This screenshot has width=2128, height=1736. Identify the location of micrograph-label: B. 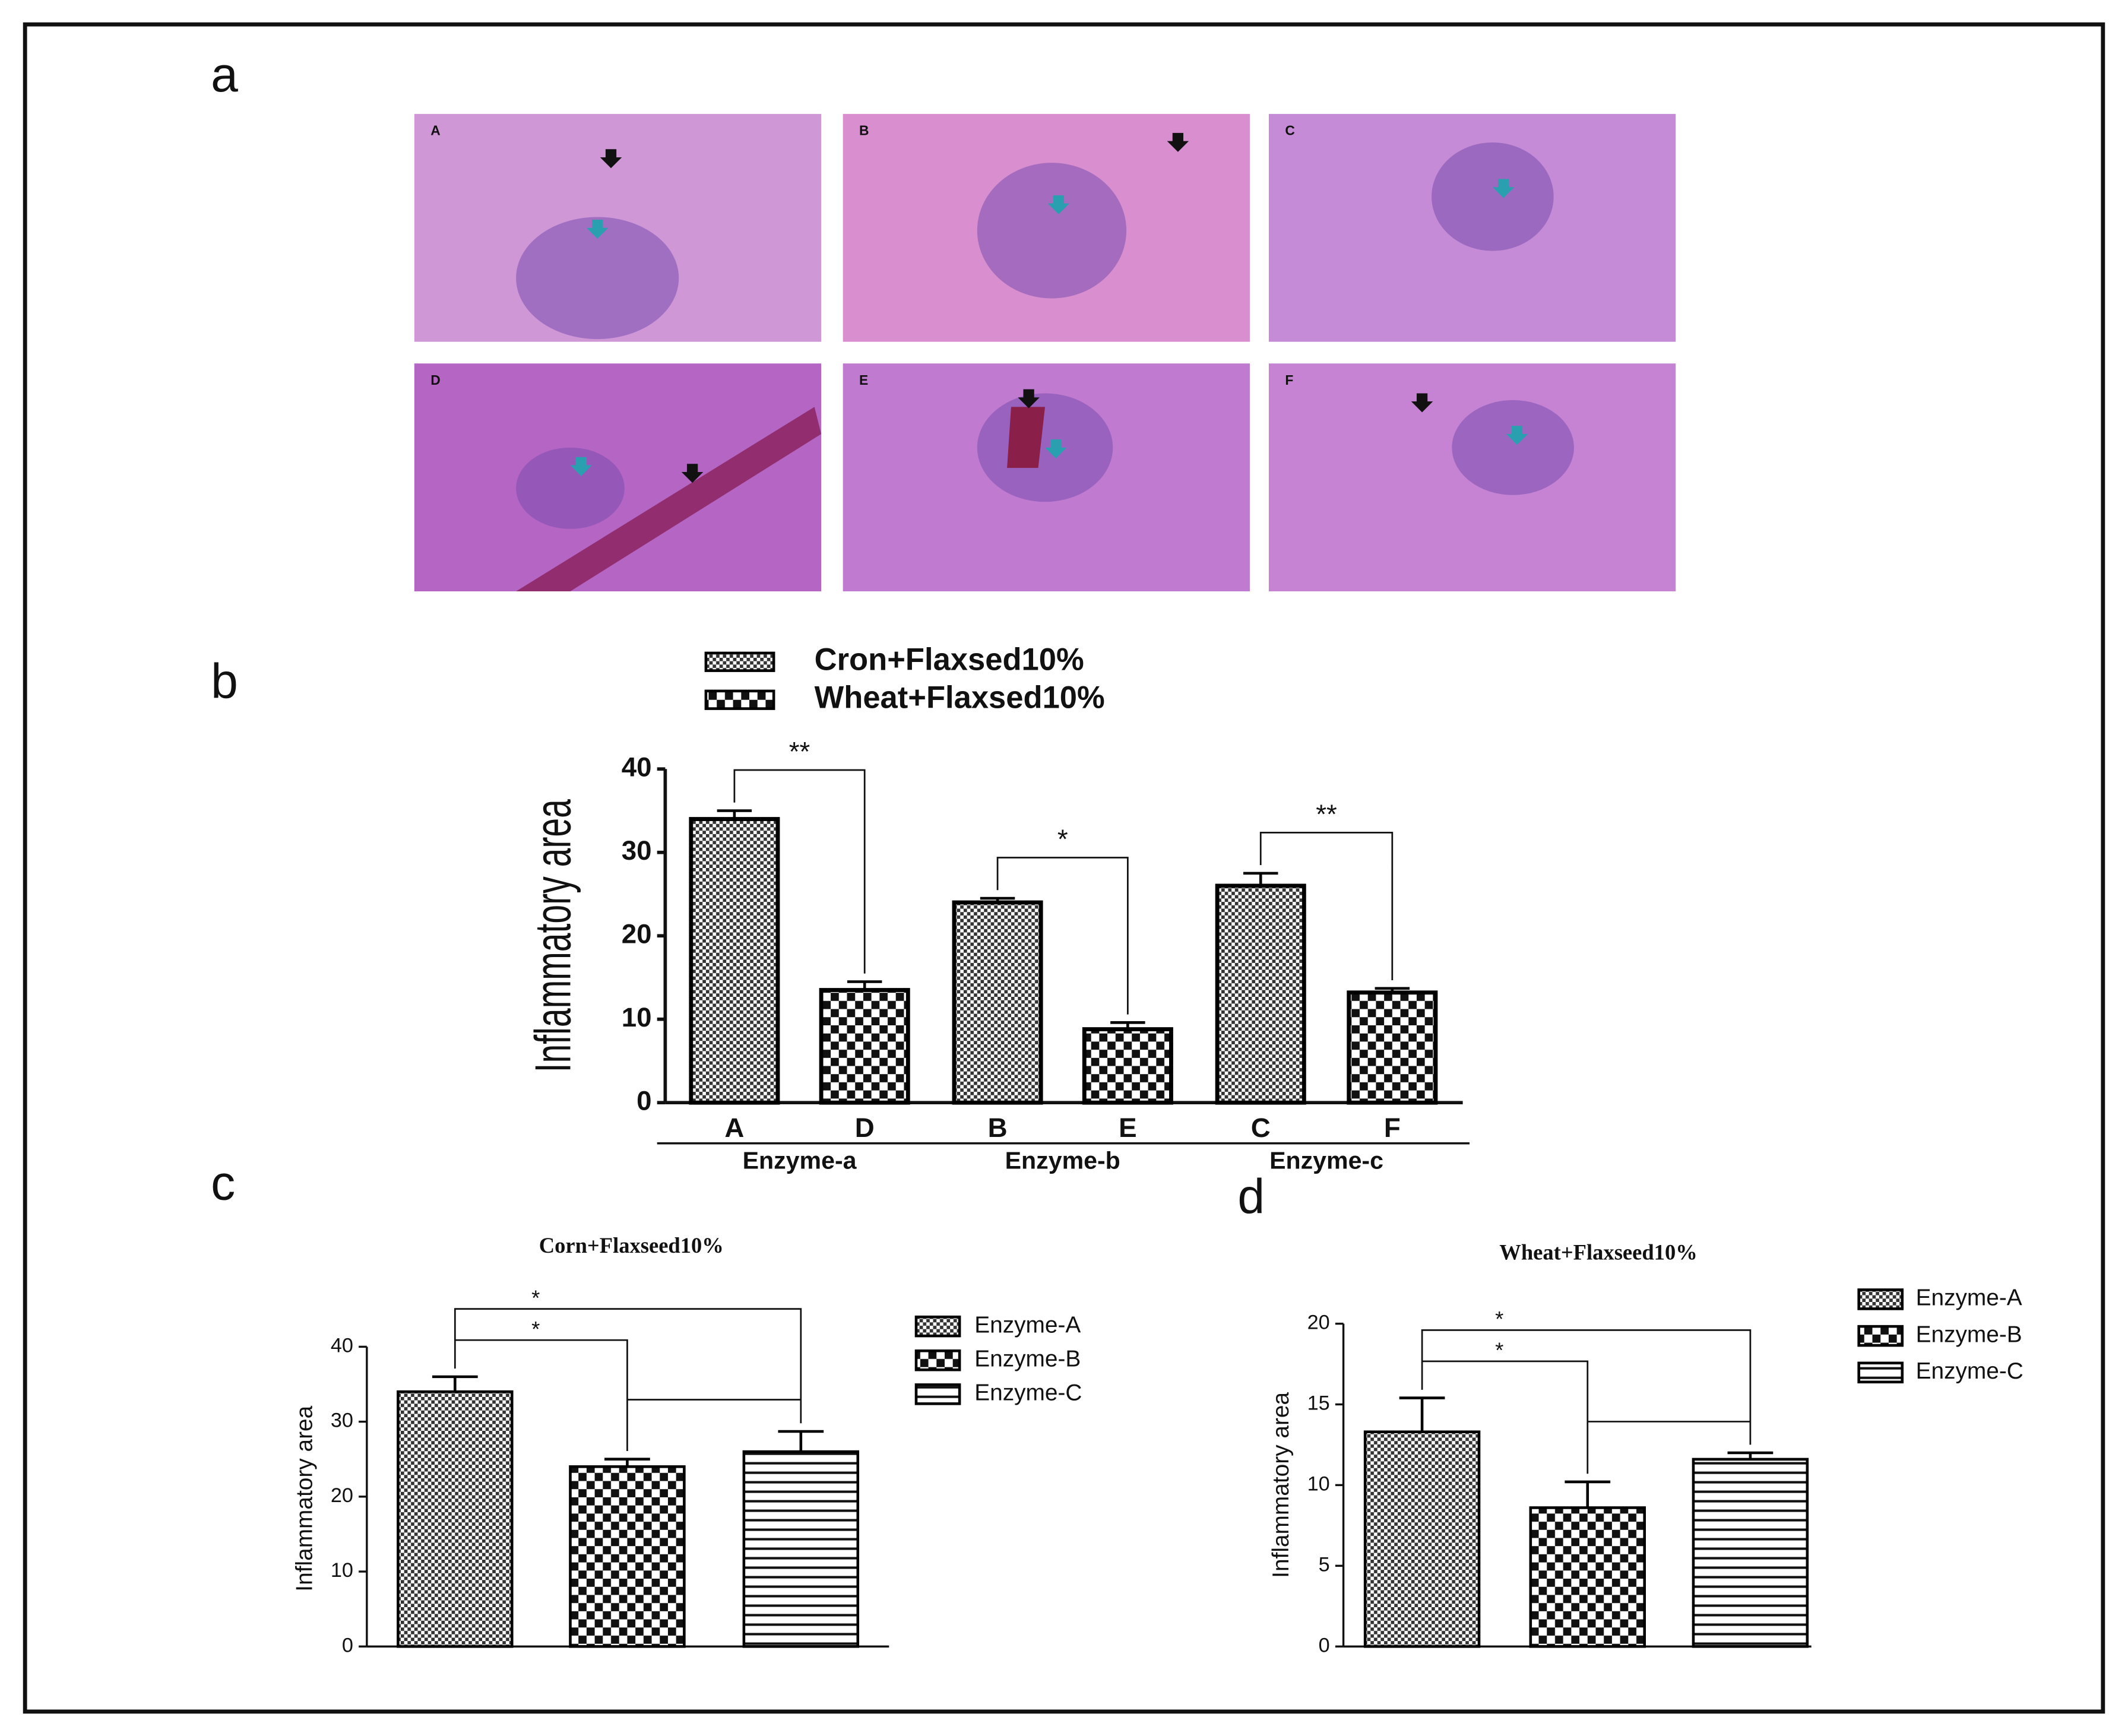
(864, 130).